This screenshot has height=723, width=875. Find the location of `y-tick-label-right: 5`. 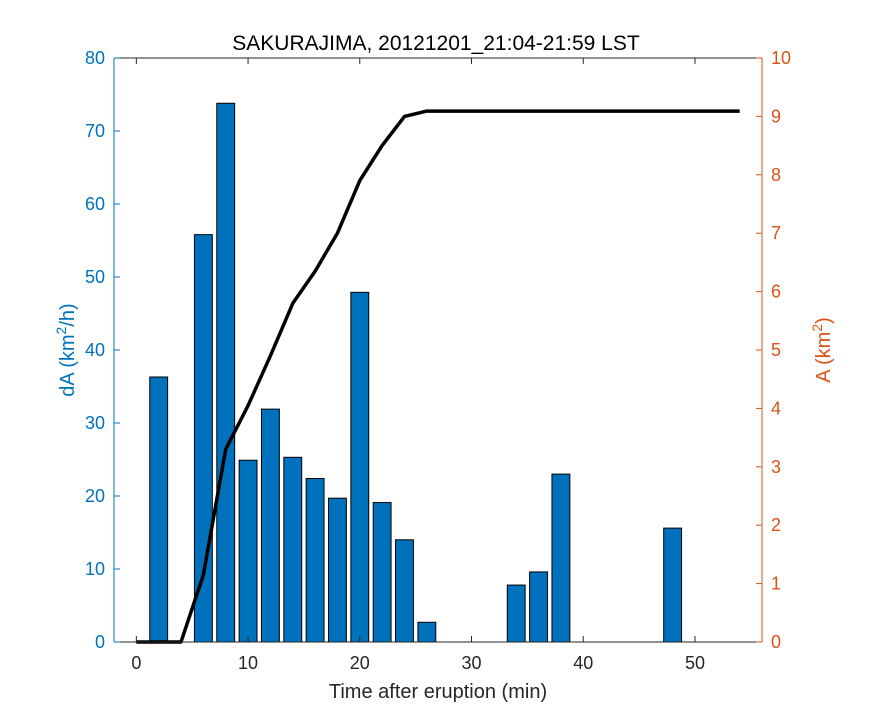

y-tick-label-right: 5 is located at coordinates (776, 350).